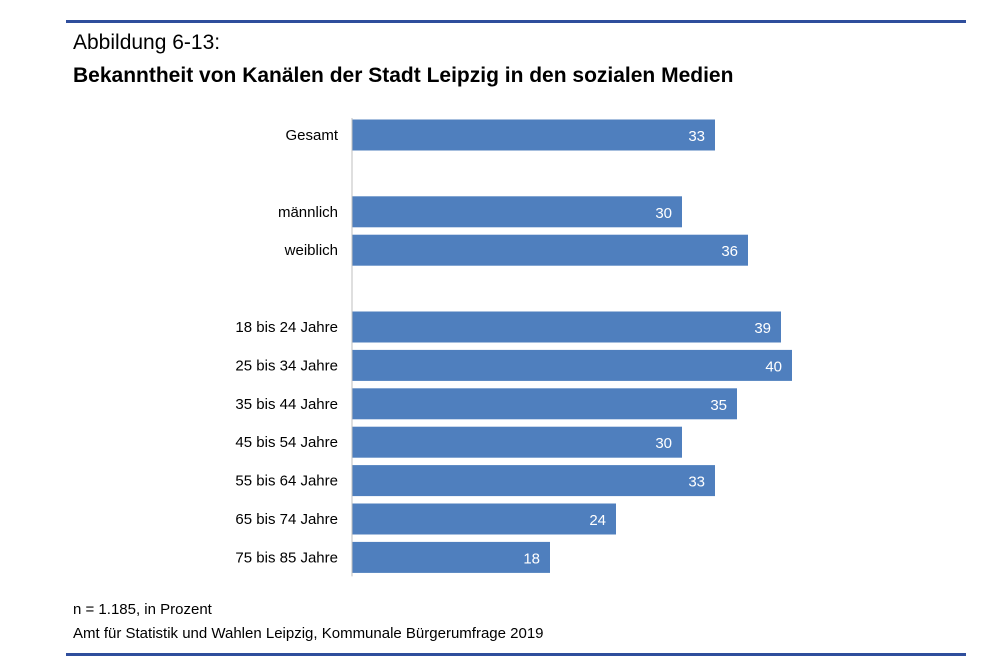  What do you see at coordinates (308, 212) in the screenshot?
I see `category-label: männlich` at bounding box center [308, 212].